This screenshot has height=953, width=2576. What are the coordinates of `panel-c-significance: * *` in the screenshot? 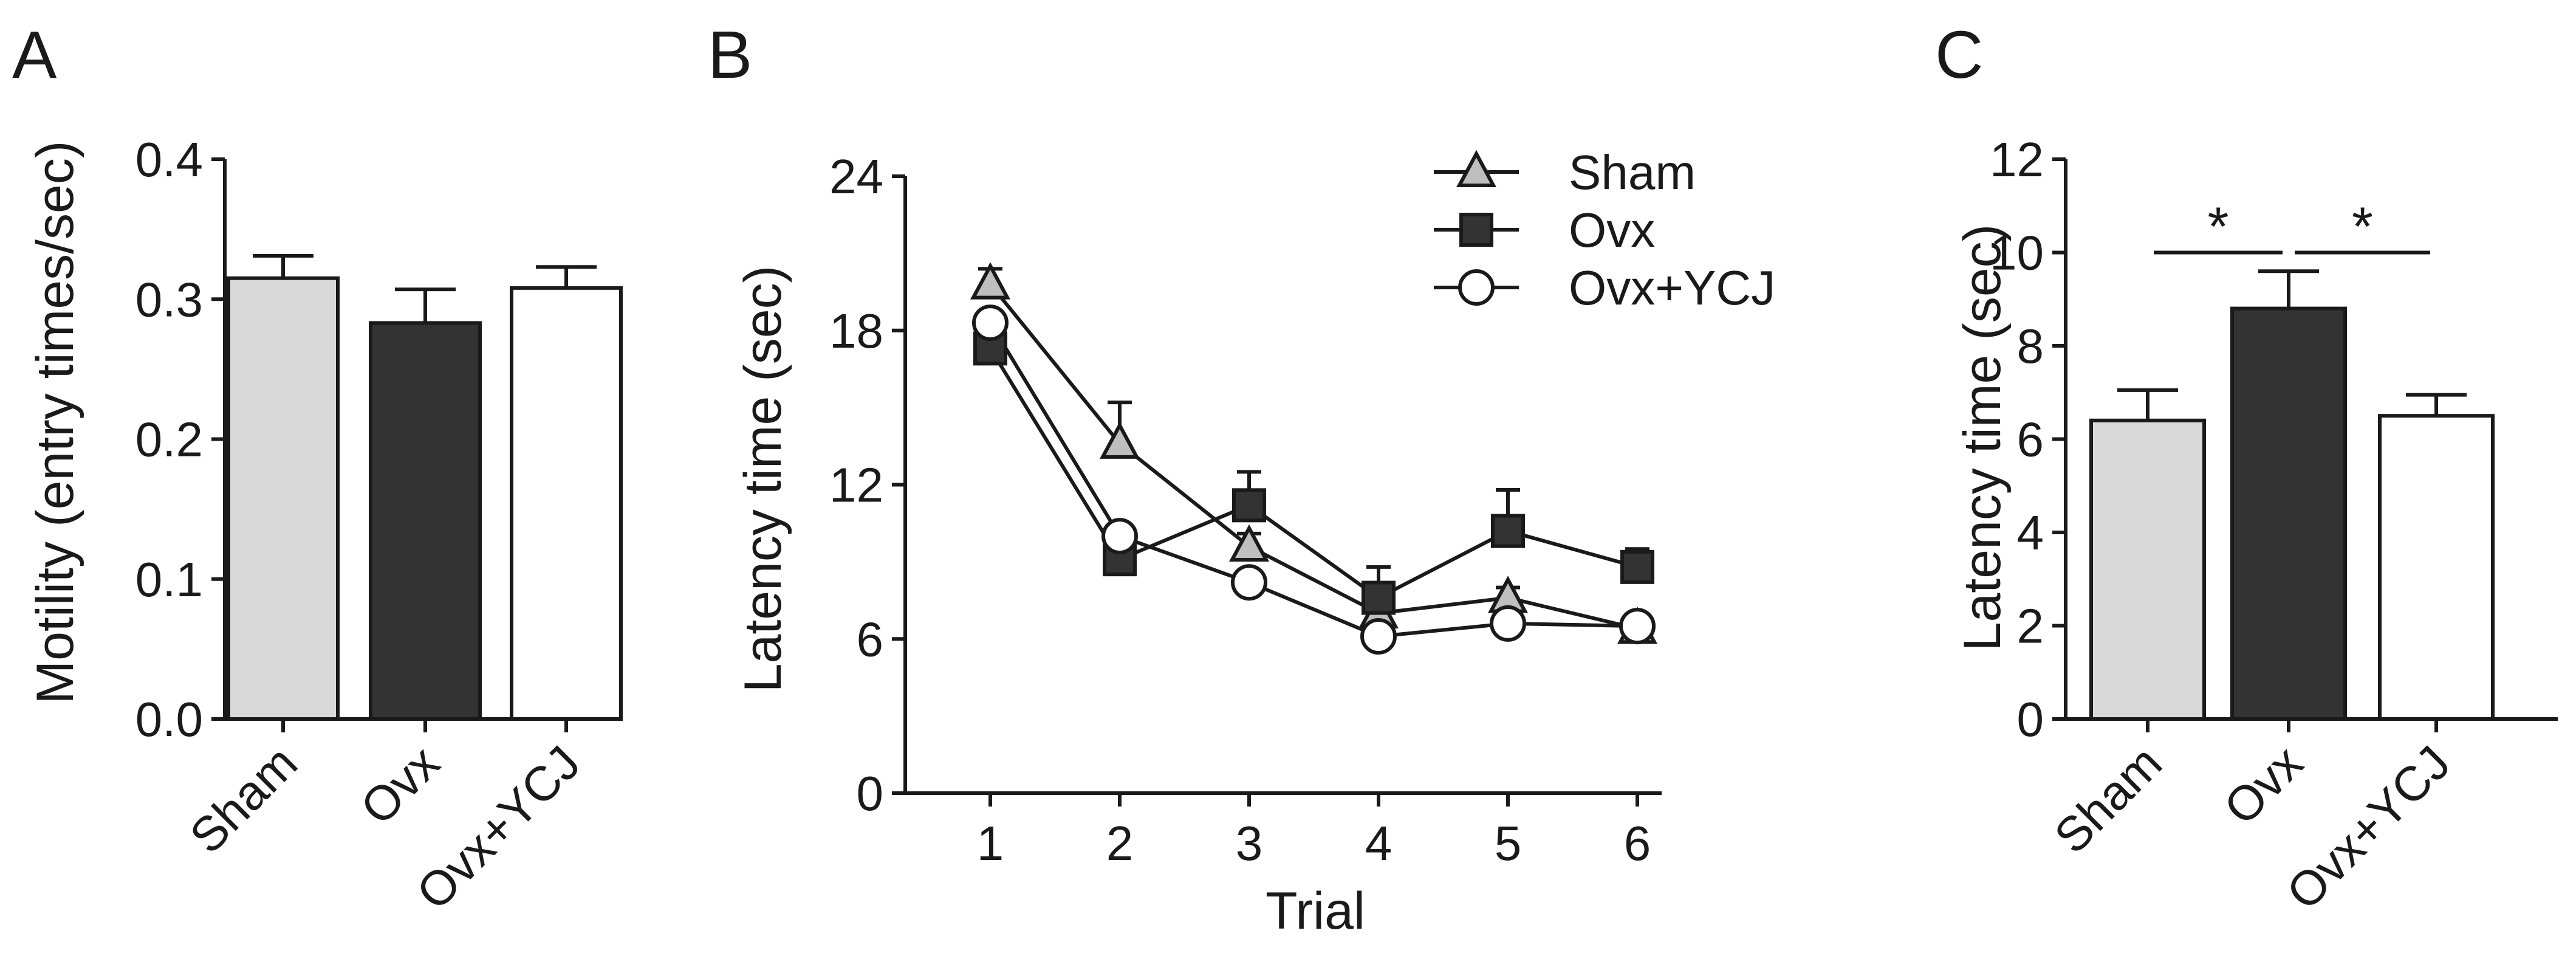 It's located at (2292, 227).